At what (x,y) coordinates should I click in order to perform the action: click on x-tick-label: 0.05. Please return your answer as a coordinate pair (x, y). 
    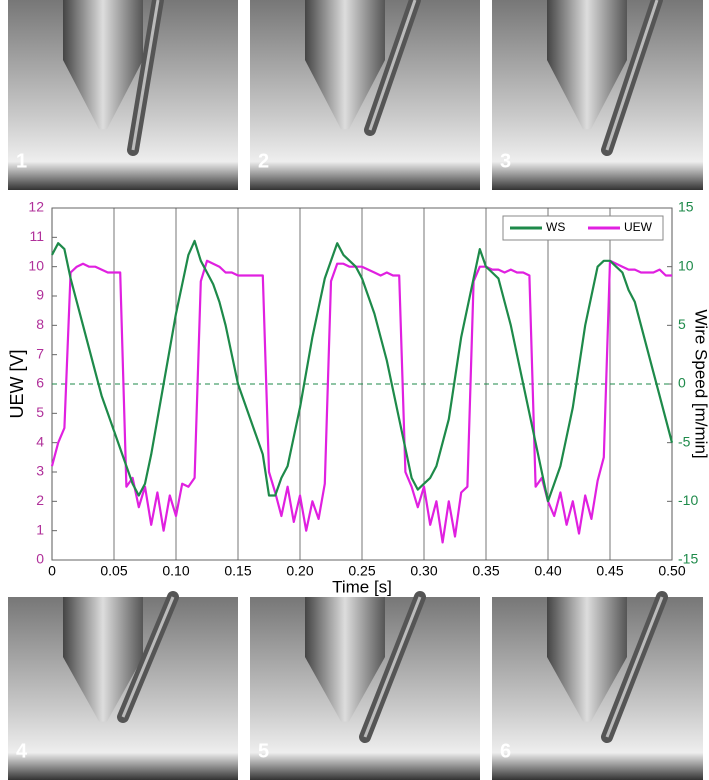
    Looking at the image, I should click on (113, 571).